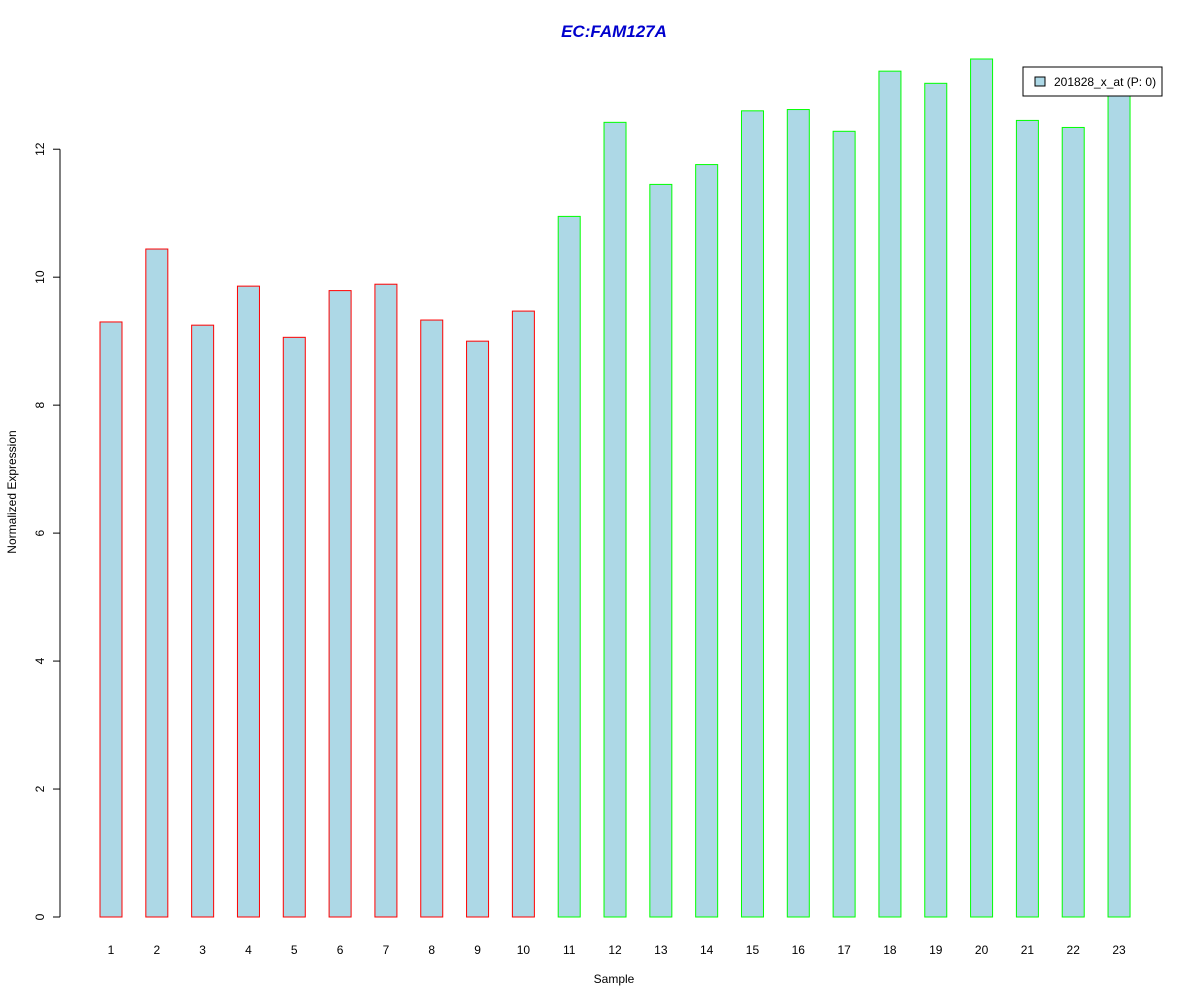  I want to click on x-tick-labels: 1 2 3 4 5 6 7 8 9 10 11 12 13 14 15 16 17 18 19 20 21 22 23, so click(617, 950).